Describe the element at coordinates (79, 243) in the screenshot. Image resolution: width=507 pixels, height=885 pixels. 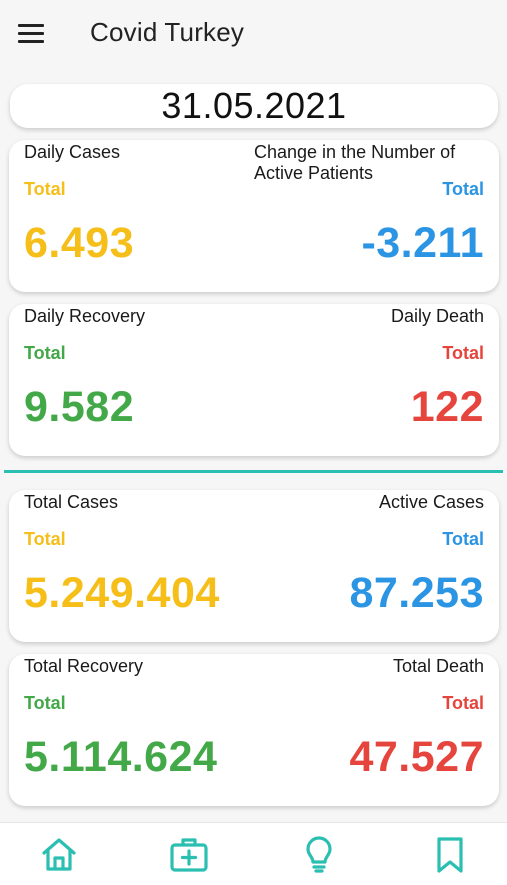
I see `daily-cases-value: 6.493` at that location.